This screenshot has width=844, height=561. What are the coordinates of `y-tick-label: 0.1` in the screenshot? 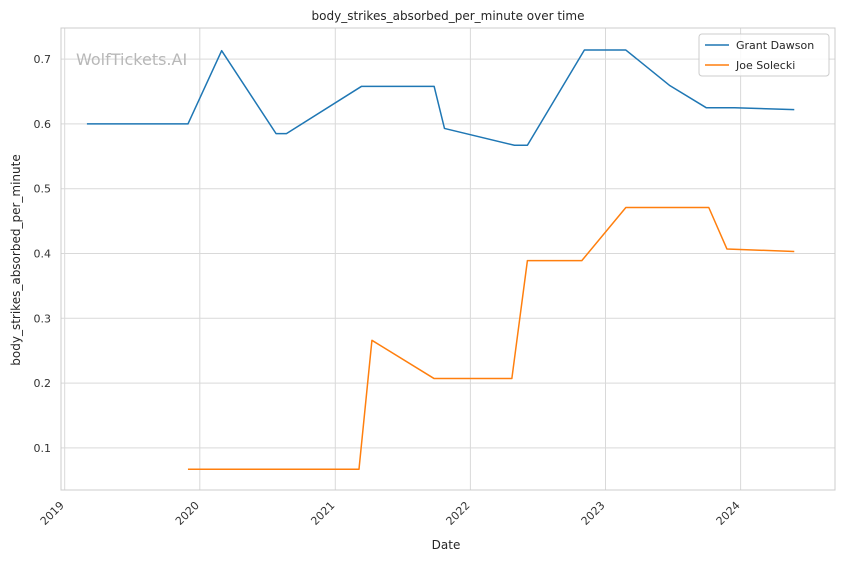 It's located at (43, 448).